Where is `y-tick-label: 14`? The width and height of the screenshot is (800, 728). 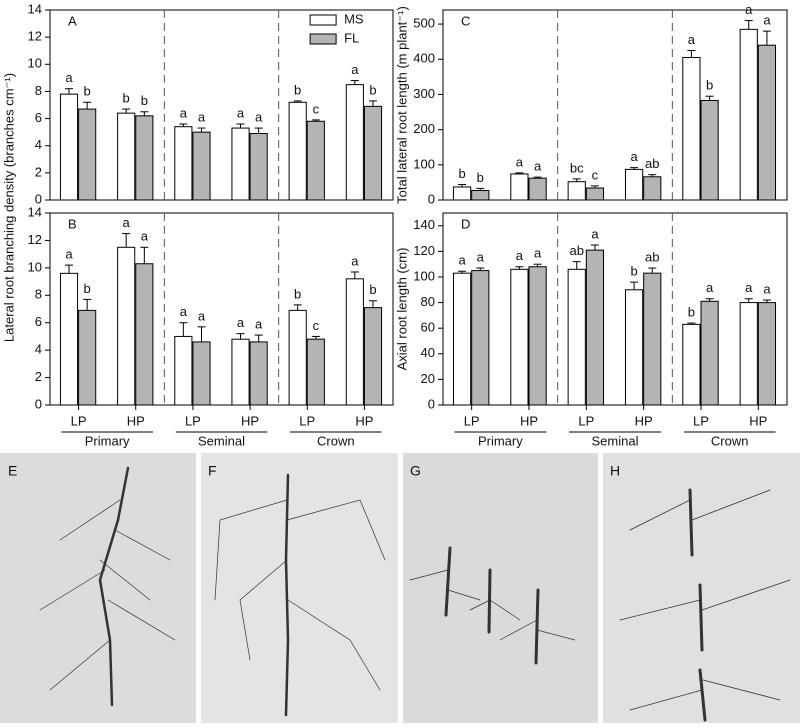
y-tick-label: 14 is located at coordinates (35, 211).